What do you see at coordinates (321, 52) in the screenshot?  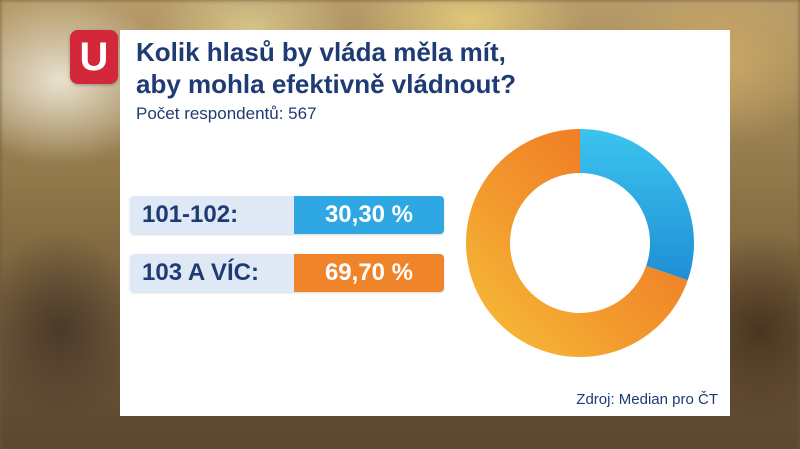 I see `title-line-1: Kolik hlasů by vláda měla mít,` at bounding box center [321, 52].